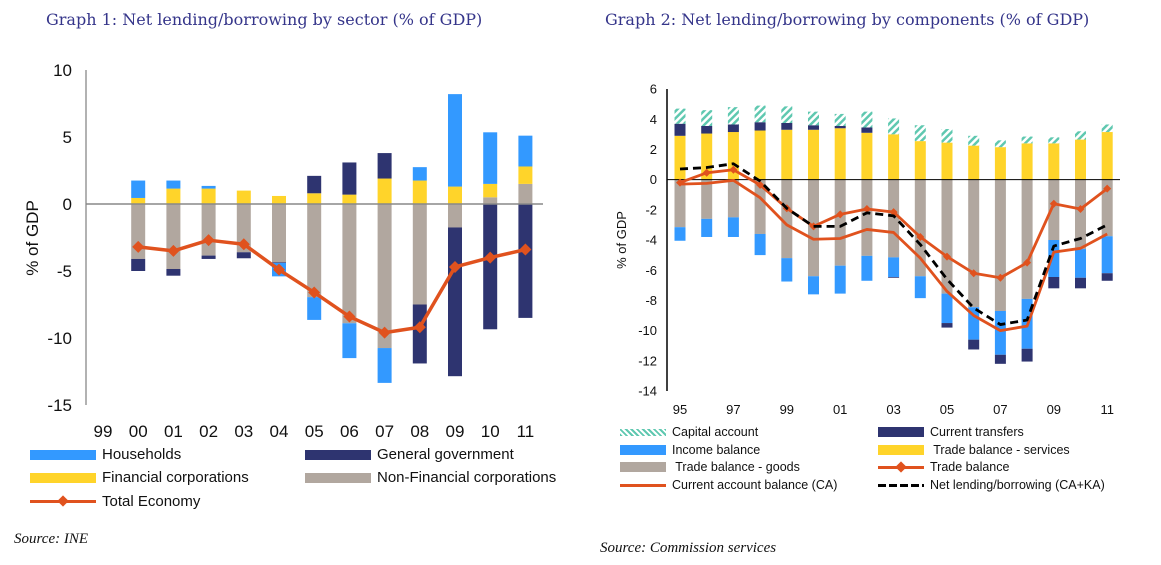  I want to click on x-tick-label: 09, so click(455, 431).